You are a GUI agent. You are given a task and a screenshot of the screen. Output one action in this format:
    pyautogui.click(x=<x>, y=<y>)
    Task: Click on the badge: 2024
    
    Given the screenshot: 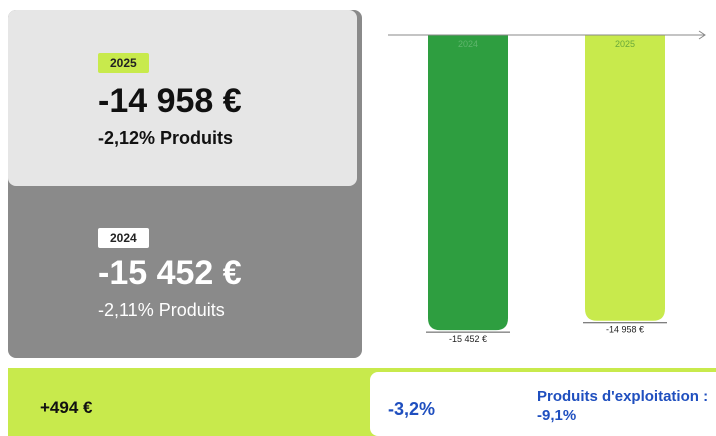 What is the action you would take?
    pyautogui.click(x=123, y=238)
    